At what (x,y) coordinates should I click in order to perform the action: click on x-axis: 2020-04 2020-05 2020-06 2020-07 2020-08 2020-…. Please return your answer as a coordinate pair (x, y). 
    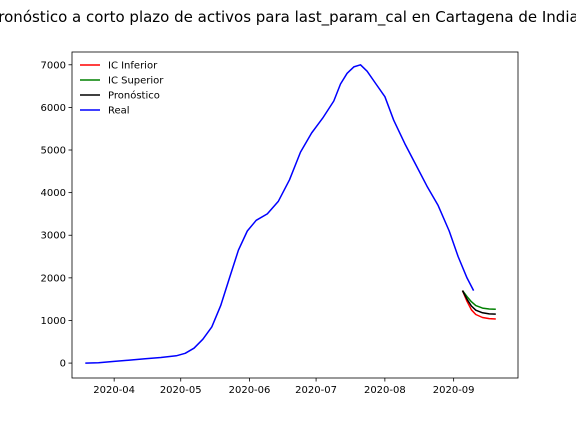
    Looking at the image, I should click on (284, 387).